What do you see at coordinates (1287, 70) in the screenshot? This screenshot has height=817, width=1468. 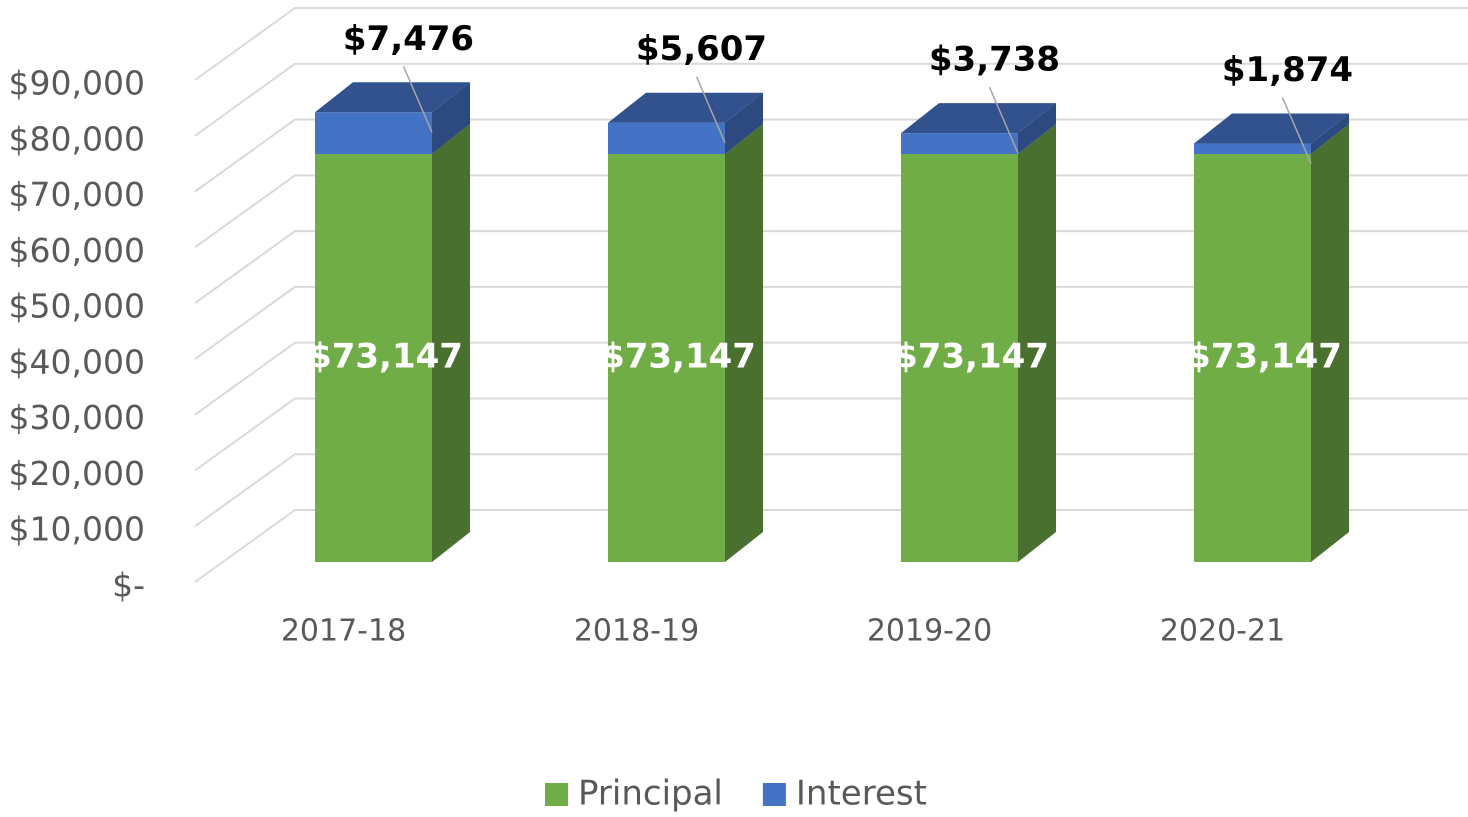 I see `data-label: $1,874` at bounding box center [1287, 70].